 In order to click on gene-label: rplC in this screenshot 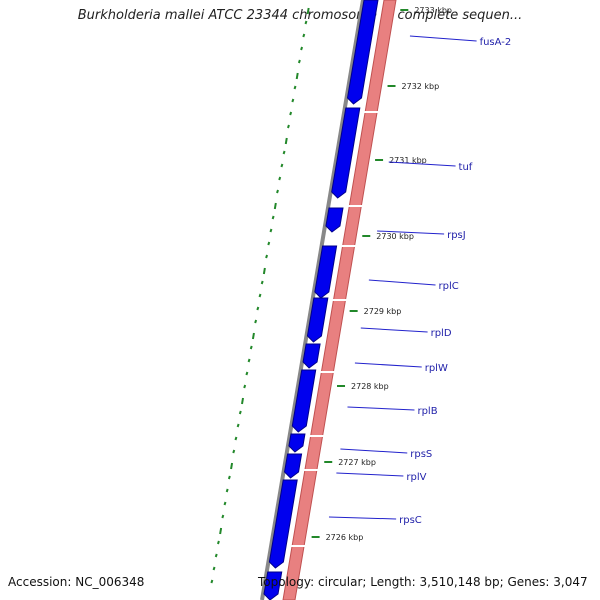, I will do `click(449, 286)`.